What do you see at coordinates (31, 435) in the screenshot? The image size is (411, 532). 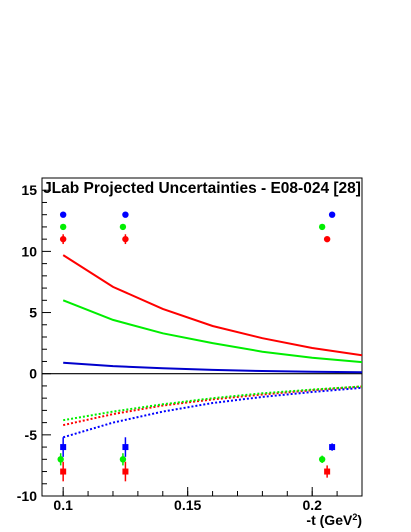 I see `y-tick-label-1: -5` at bounding box center [31, 435].